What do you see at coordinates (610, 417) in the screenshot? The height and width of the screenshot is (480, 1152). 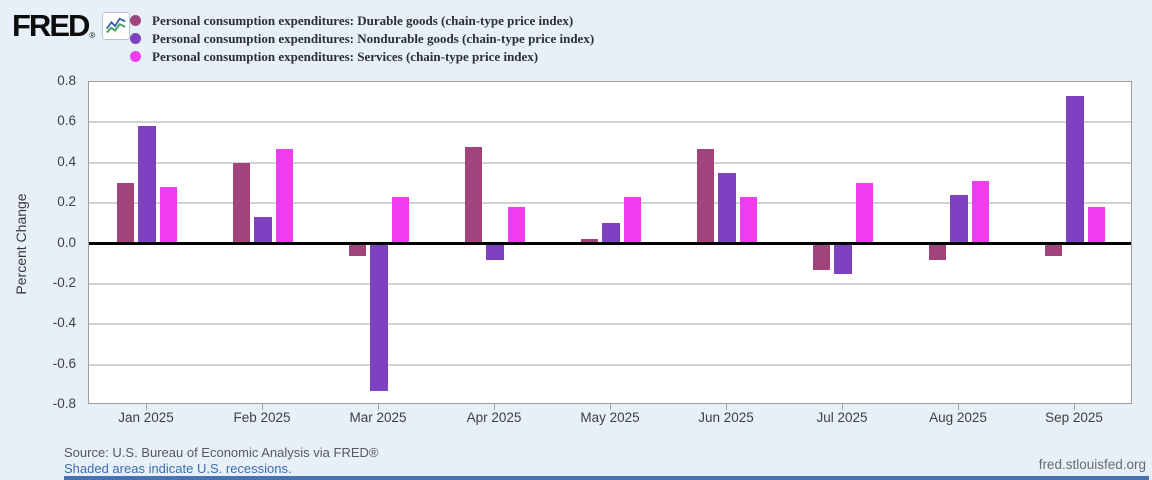 I see `x-tick-label: May 2025` at bounding box center [610, 417].